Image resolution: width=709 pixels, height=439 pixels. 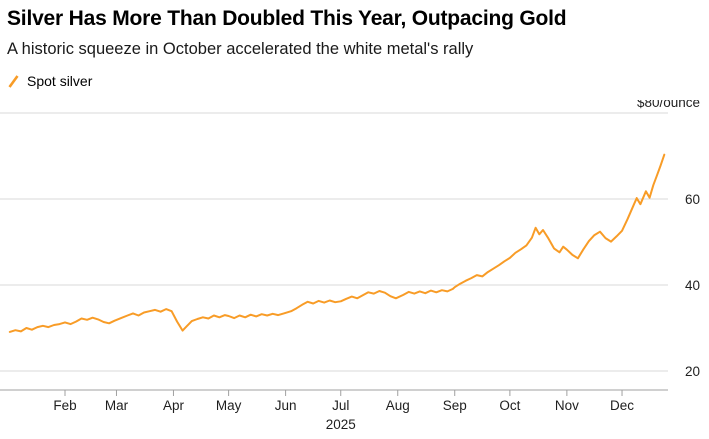 What do you see at coordinates (668, 105) in the screenshot?
I see `y-axis-top-label: $80/ounce` at bounding box center [668, 105].